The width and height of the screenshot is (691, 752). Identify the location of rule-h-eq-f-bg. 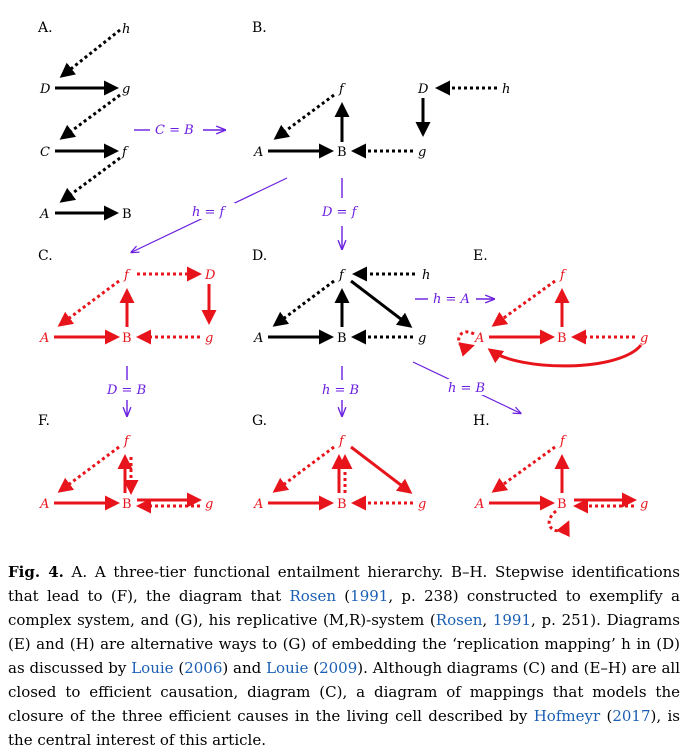
(211, 211).